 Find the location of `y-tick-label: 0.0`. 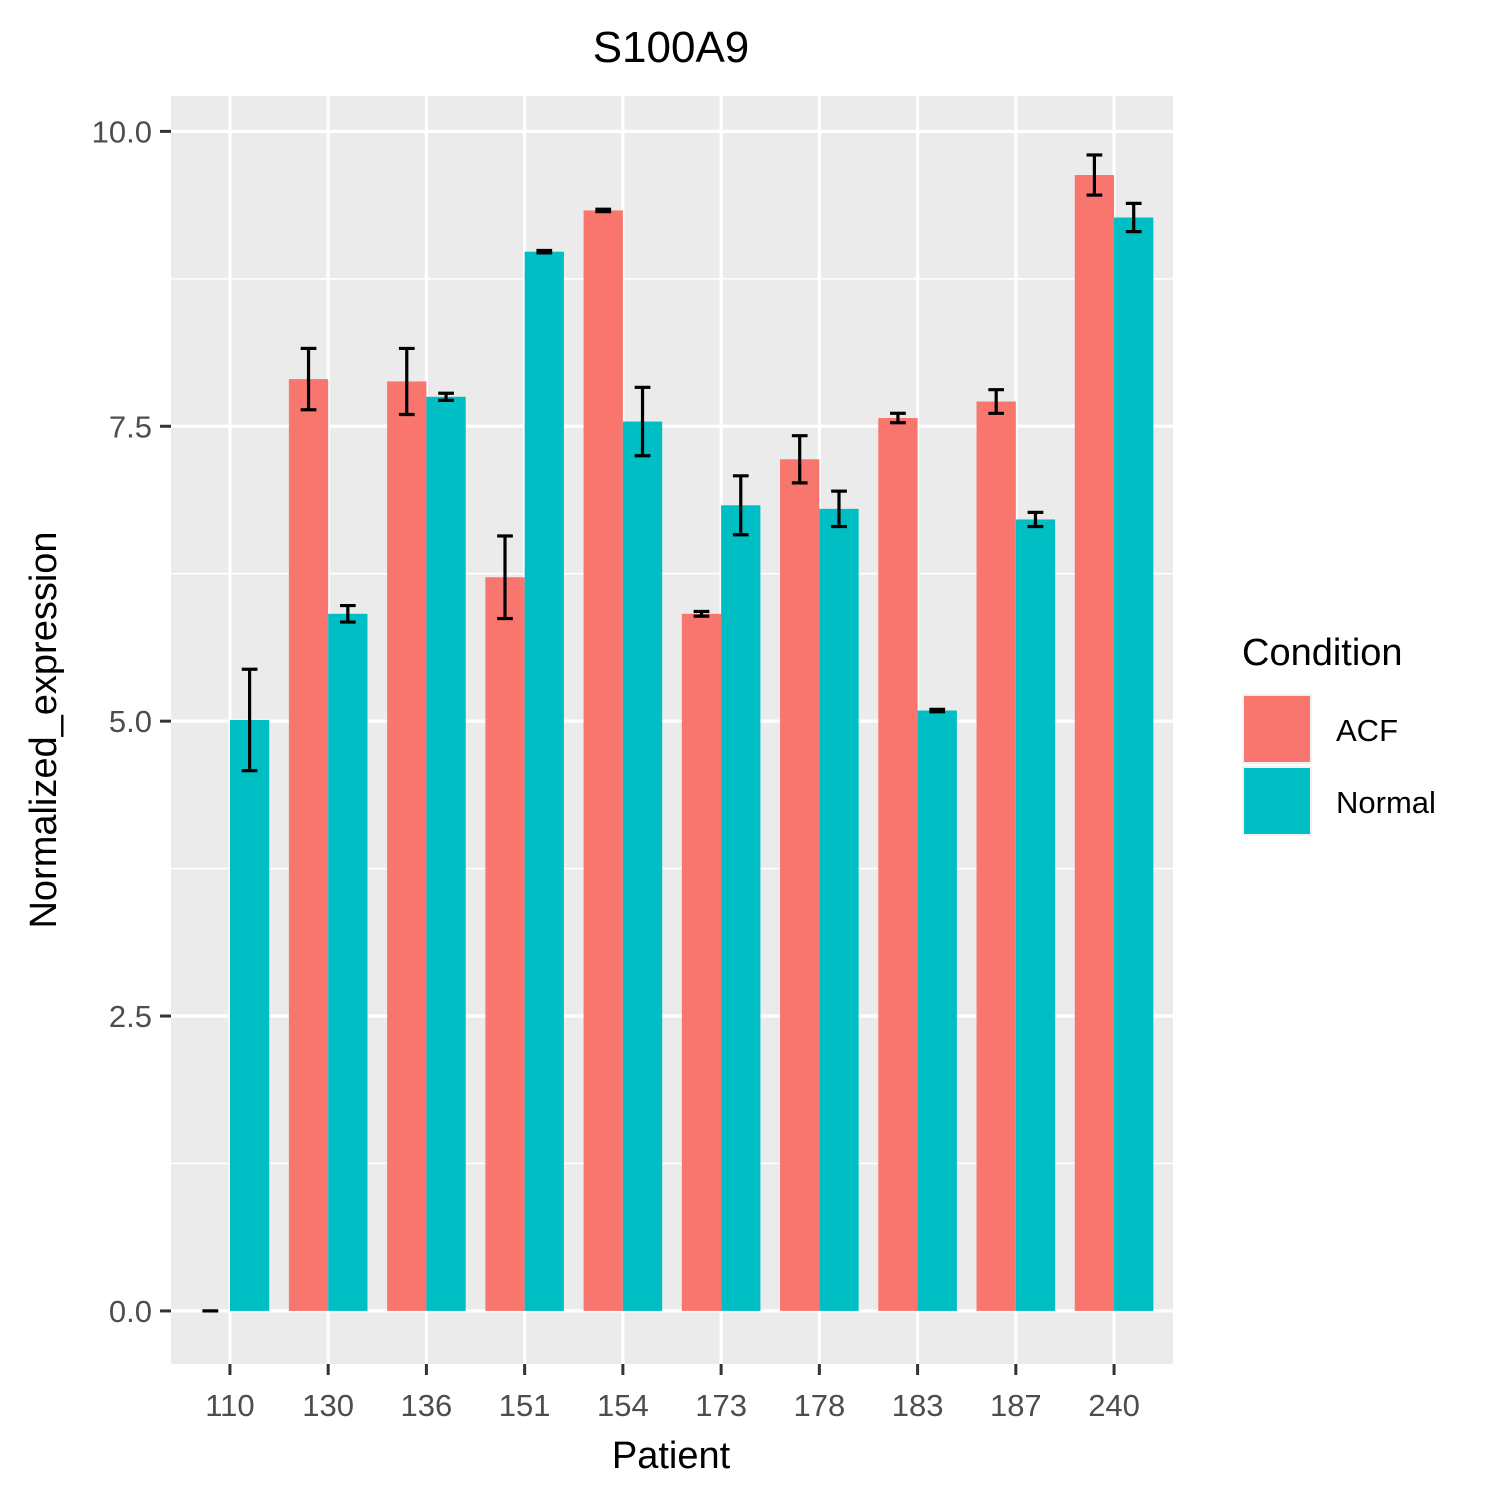

y-tick-label: 0.0 is located at coordinates (130, 1311).